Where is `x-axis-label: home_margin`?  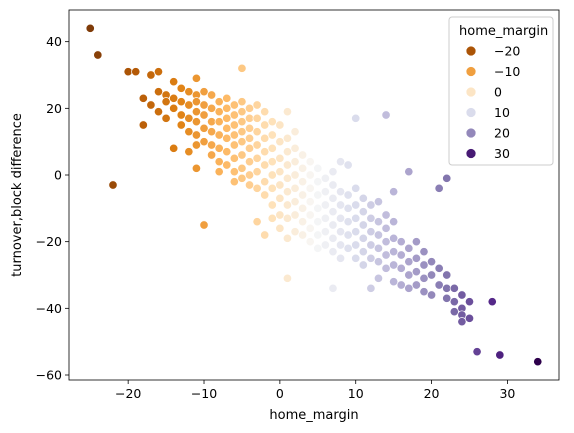 x-axis-label: home_margin is located at coordinates (313, 415).